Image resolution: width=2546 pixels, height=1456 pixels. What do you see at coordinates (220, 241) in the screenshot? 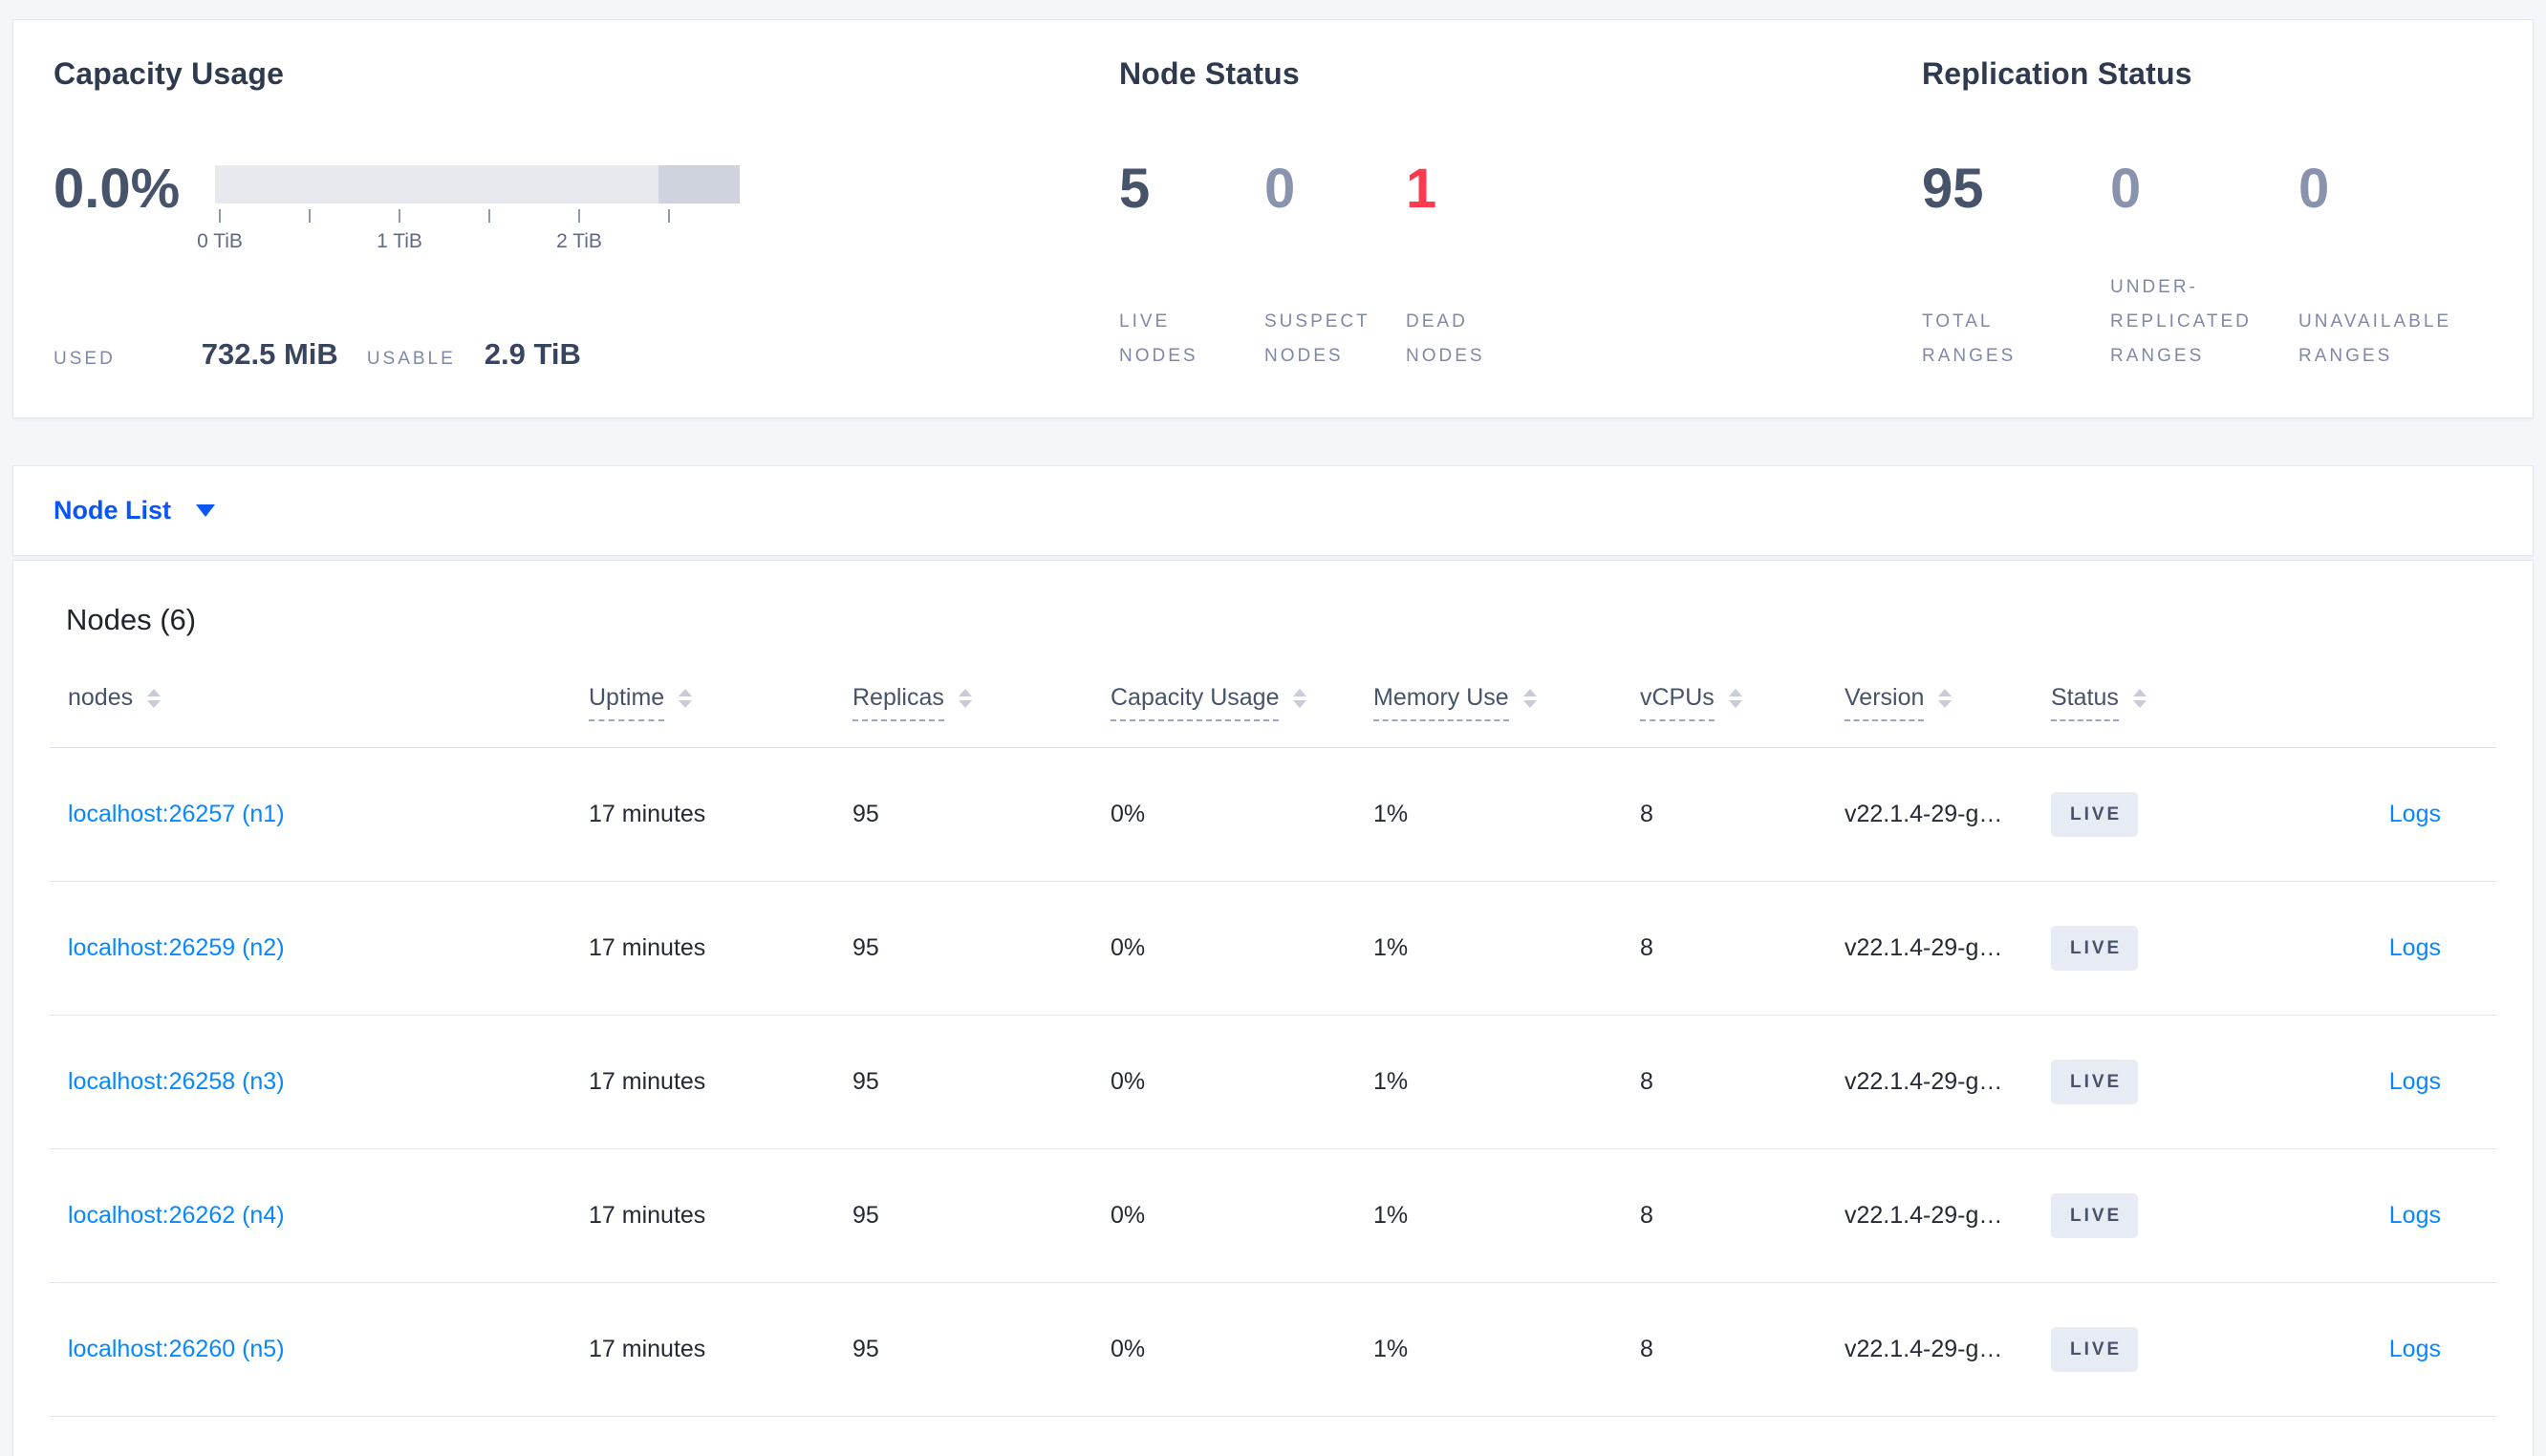
I see `axis-label-0tib: 0 TiB` at bounding box center [220, 241].